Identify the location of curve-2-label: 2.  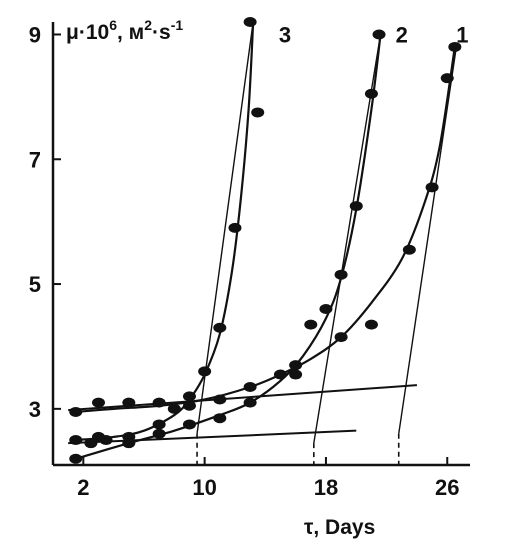
(402, 34).